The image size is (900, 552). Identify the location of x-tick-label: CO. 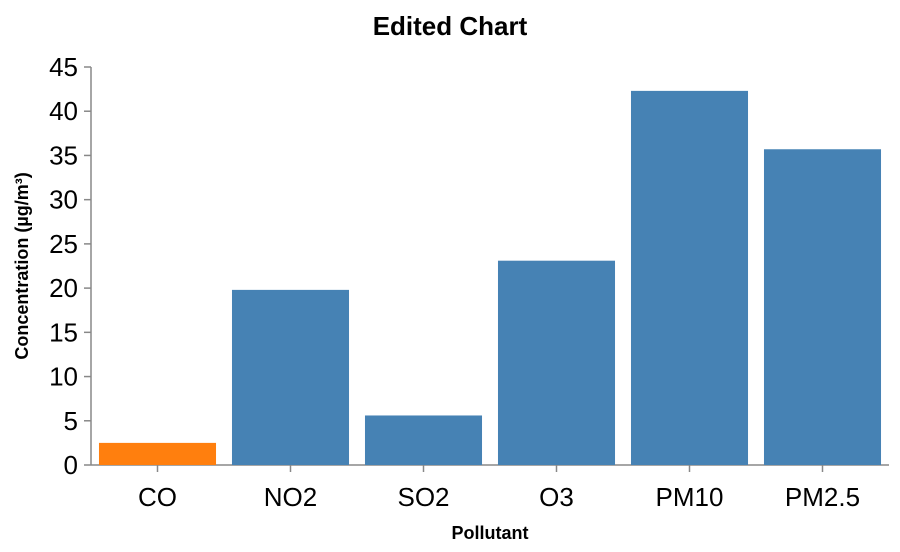
(157, 497).